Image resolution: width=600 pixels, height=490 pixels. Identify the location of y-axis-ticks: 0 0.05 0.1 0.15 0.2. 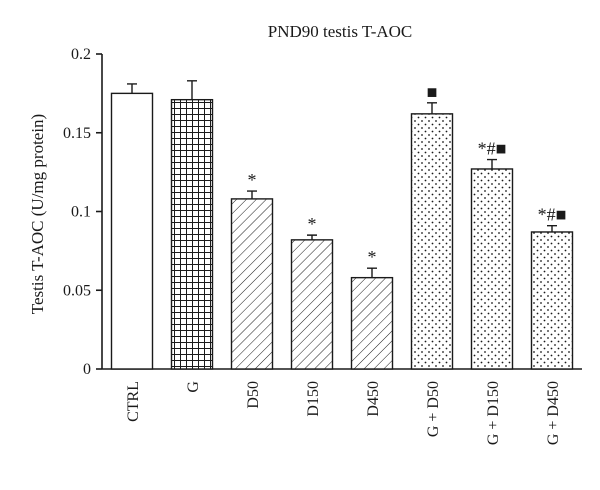
(82, 212).